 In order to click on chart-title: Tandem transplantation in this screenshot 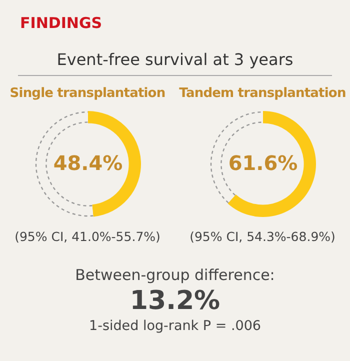, I will do `click(262, 93)`.